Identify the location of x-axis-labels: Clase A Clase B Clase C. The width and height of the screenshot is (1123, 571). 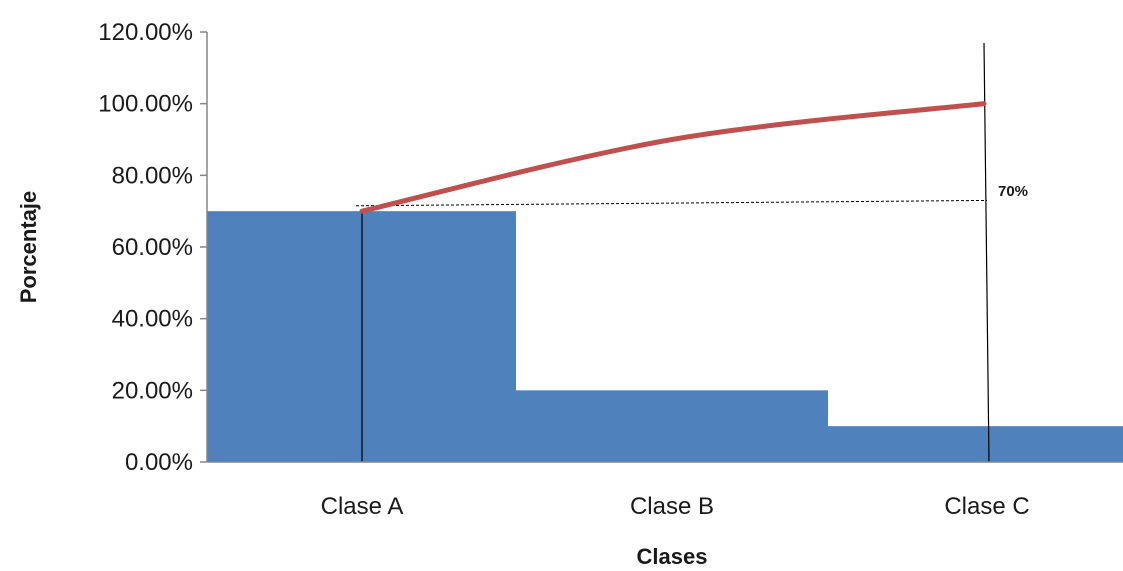
(675, 506).